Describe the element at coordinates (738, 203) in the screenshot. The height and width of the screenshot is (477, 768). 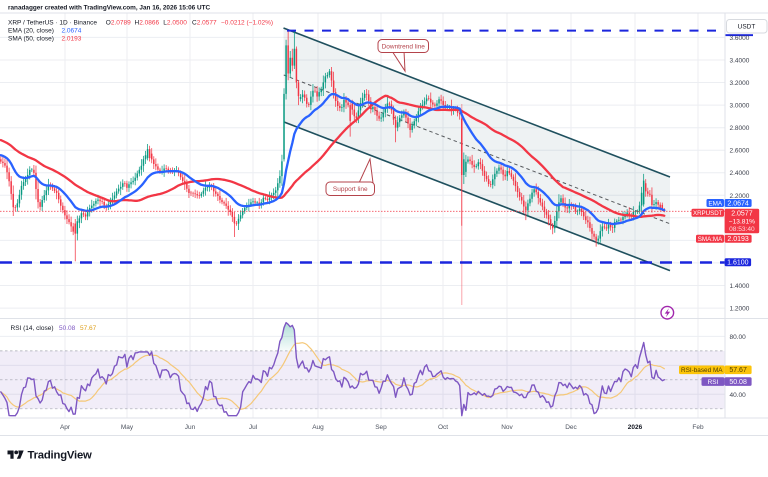
I see `svg-text: 2.0674` at that location.